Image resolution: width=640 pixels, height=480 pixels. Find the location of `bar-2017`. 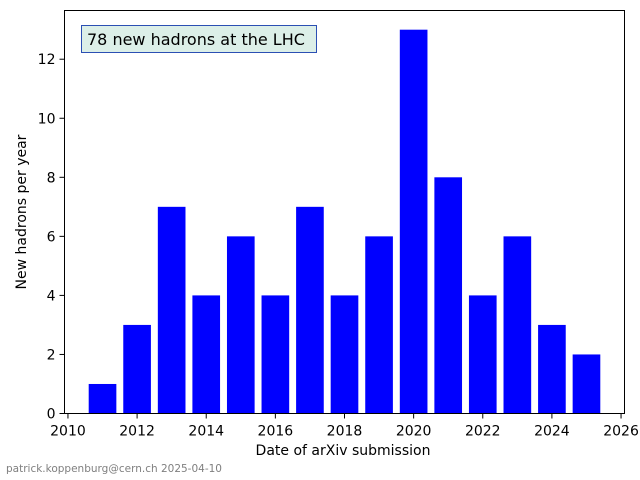

bar-2017 is located at coordinates (310, 310).